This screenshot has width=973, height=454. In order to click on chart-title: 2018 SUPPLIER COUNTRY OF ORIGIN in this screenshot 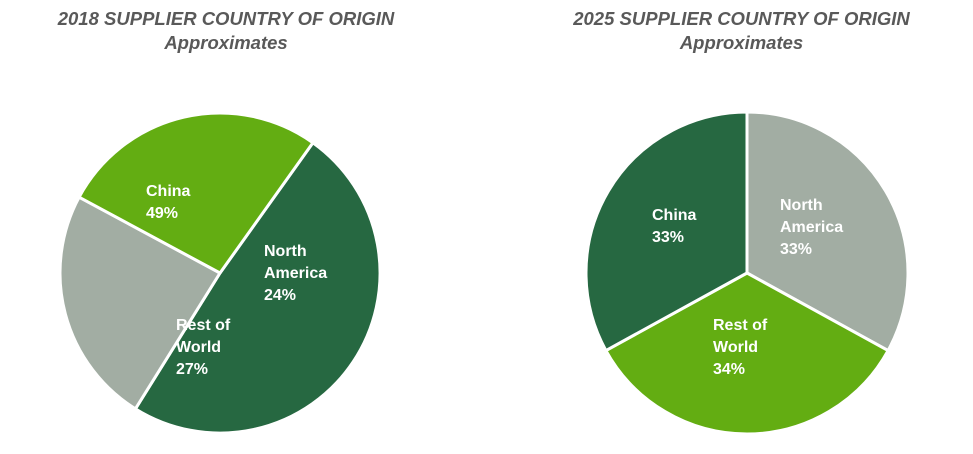, I will do `click(226, 18)`.